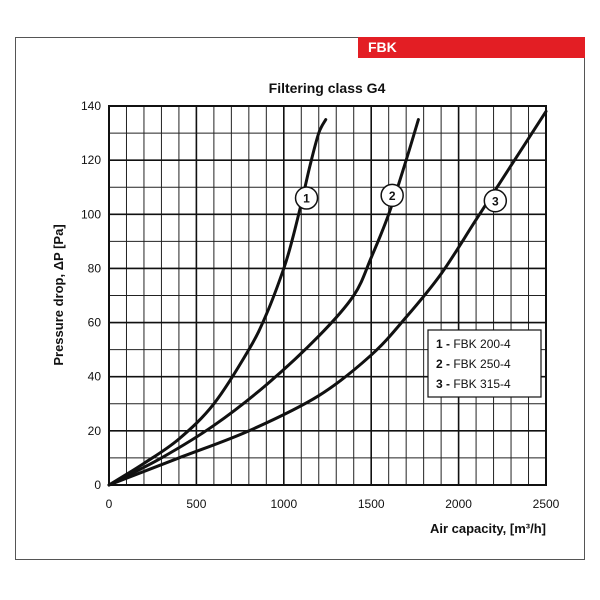  Describe the element at coordinates (283, 504) in the screenshot. I see `x-tick-label: 1000` at that location.